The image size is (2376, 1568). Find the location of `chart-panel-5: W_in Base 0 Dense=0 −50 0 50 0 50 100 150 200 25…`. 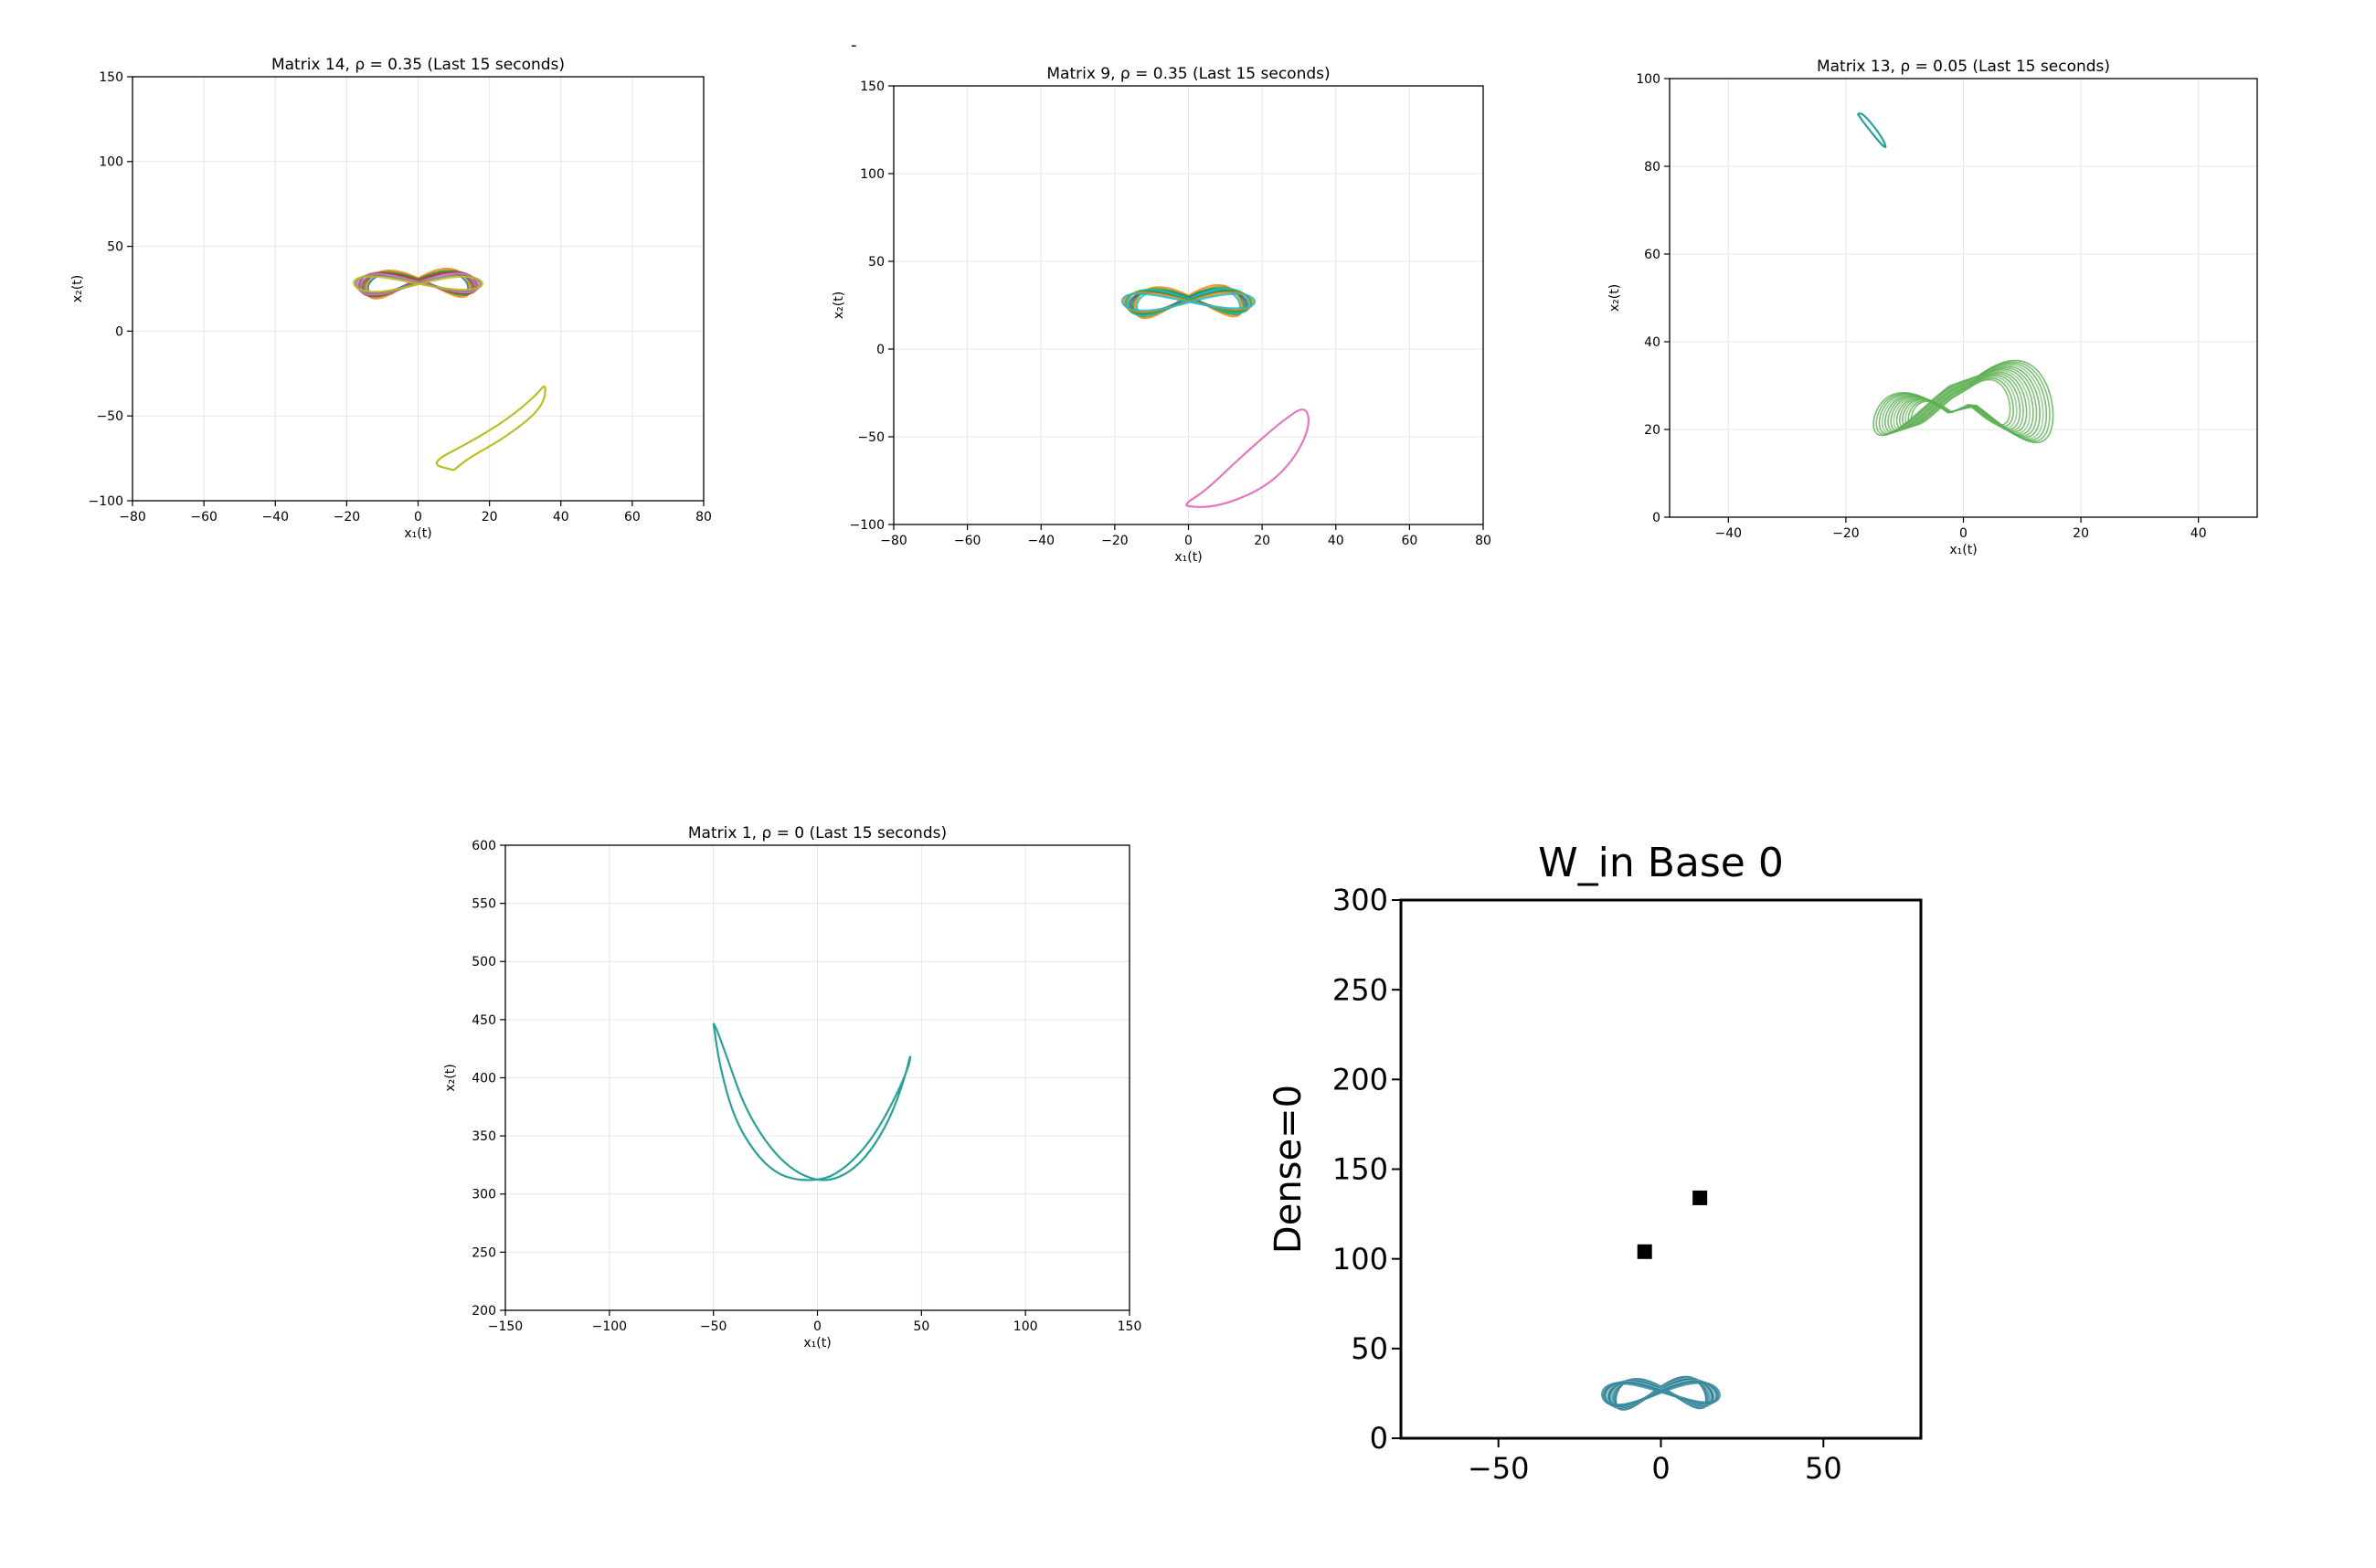

chart-panel-5: W_in Base 0 Dense=0 −50 0 50 0 50 100 150 200 25… is located at coordinates (1596, 1163).